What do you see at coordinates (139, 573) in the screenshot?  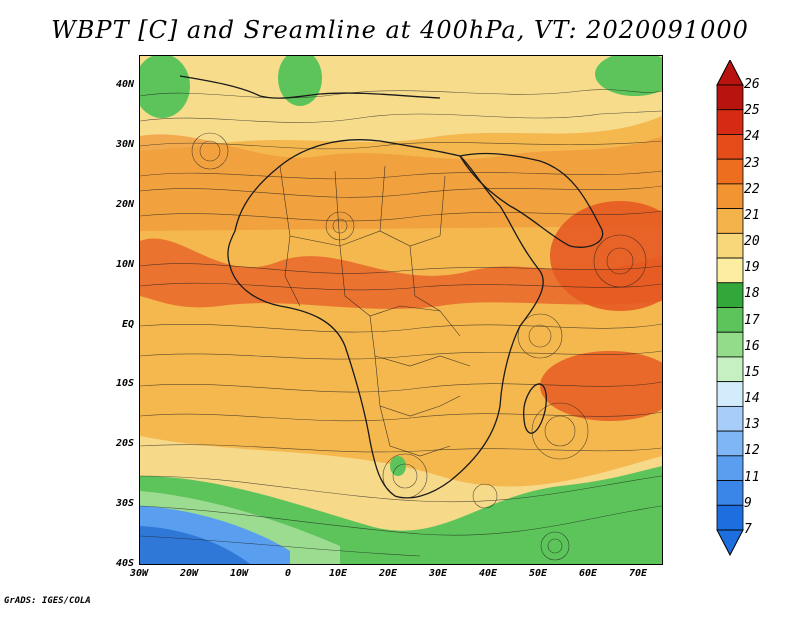 I see `lon-label-30w: 30W` at bounding box center [139, 573].